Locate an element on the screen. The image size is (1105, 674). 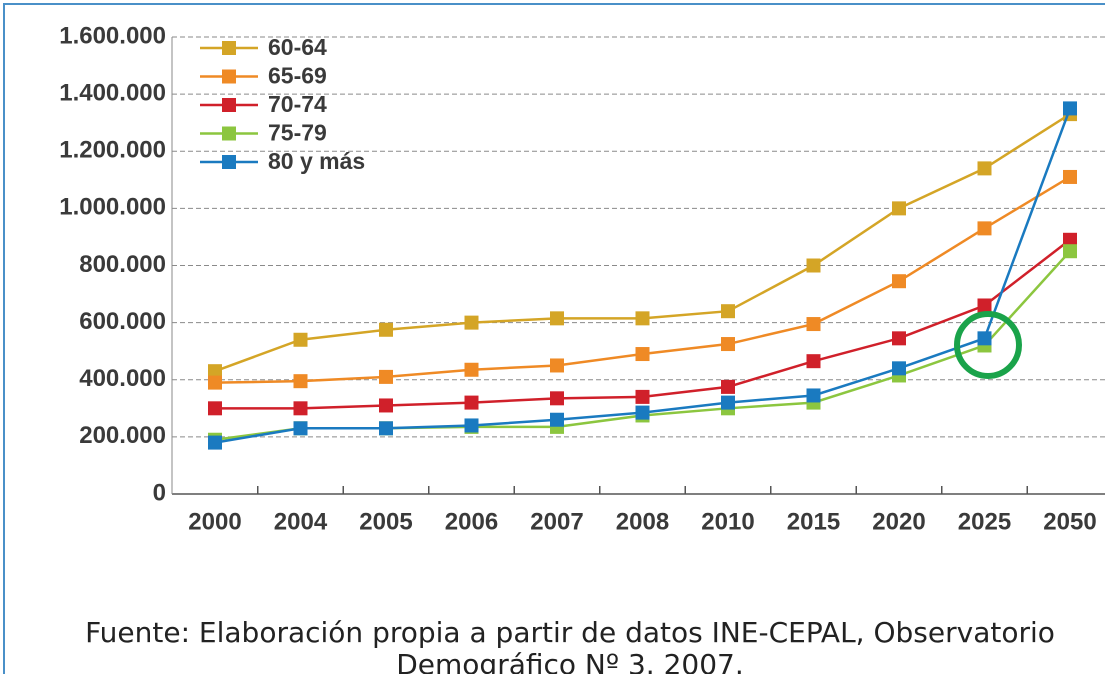
x-tick-label: 2006 is located at coordinates (471, 521).